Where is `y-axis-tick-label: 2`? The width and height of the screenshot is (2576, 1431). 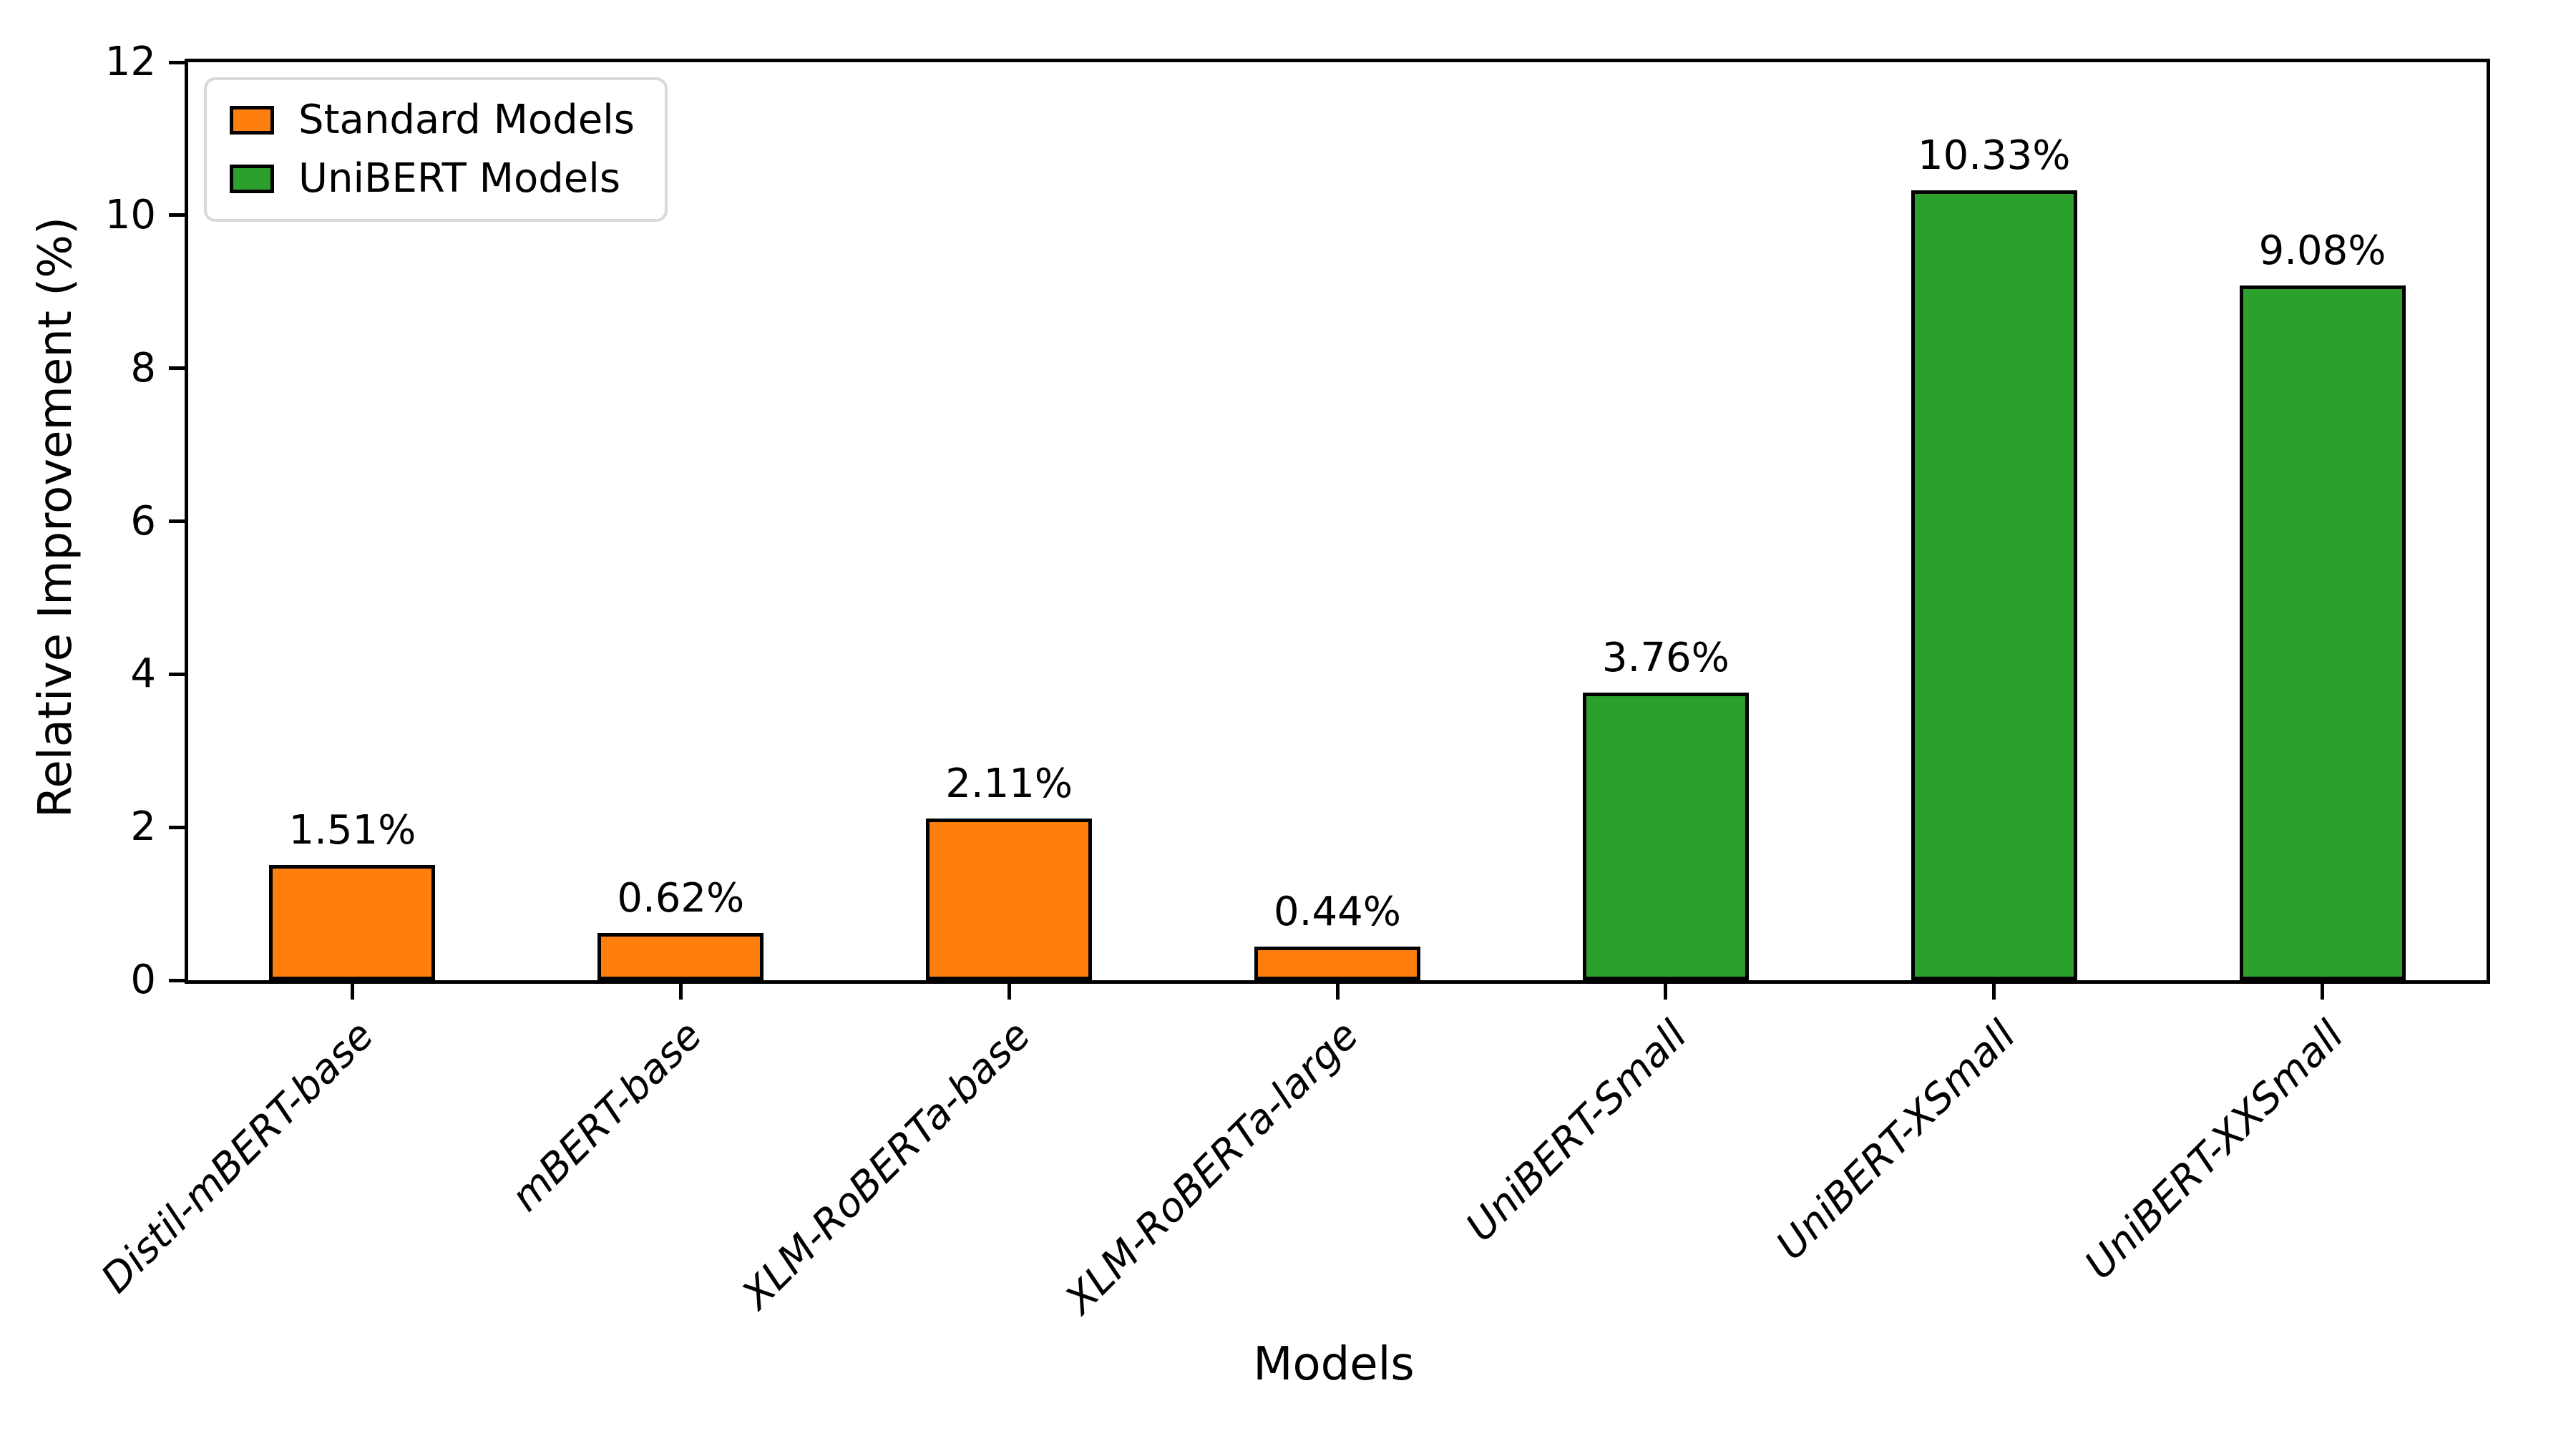
y-axis-tick-label: 2 is located at coordinates (143, 828).